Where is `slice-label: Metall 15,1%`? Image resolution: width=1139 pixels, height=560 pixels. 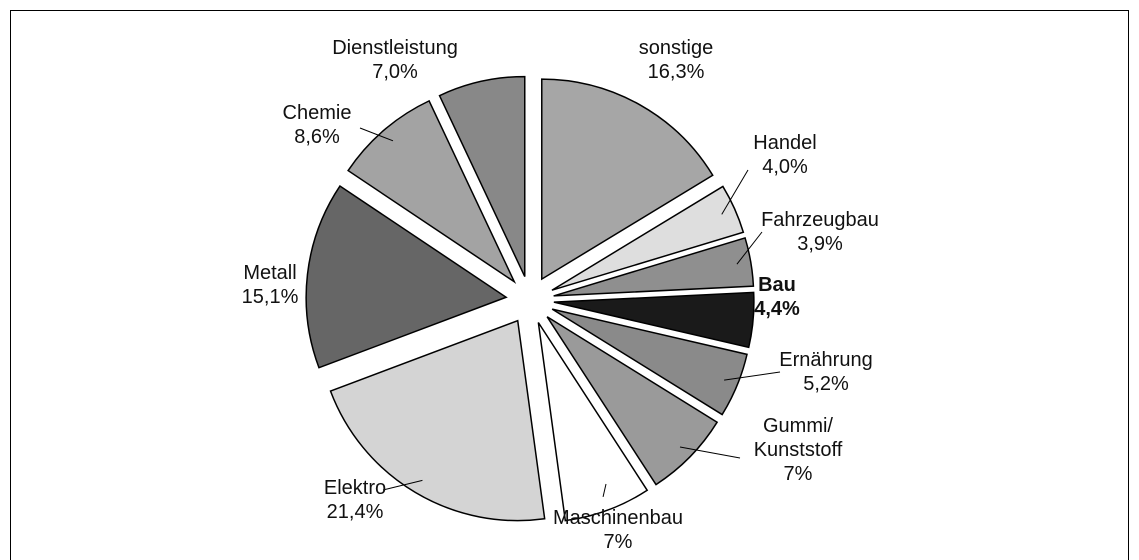 slice-label: Metall 15,1% is located at coordinates (270, 285).